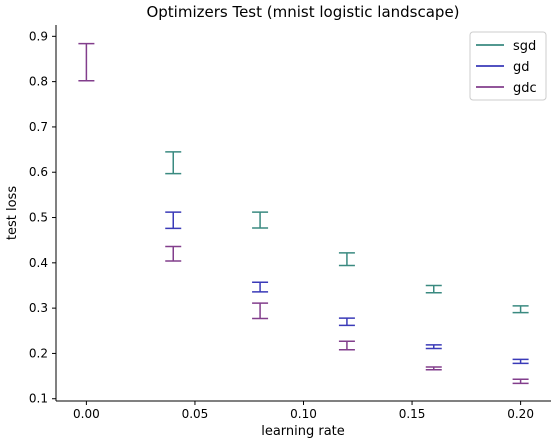 The height and width of the screenshot is (443, 560). Describe the element at coordinates (195, 414) in the screenshot. I see `x-tick-label: 0.05` at that location.